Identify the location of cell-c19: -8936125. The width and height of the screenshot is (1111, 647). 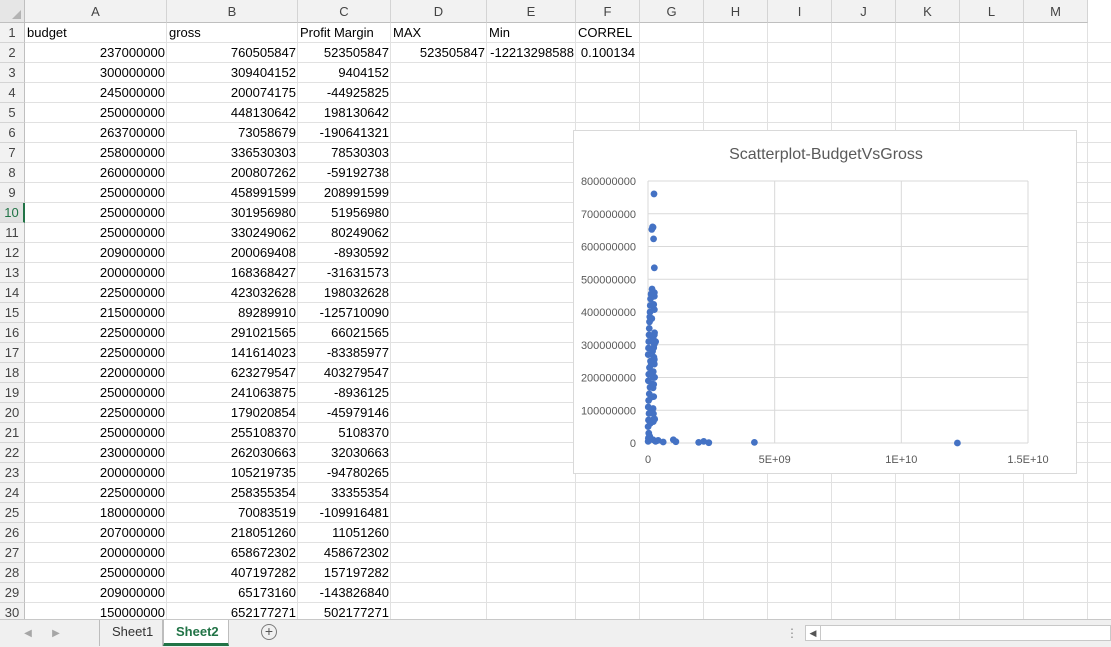
(361, 392).